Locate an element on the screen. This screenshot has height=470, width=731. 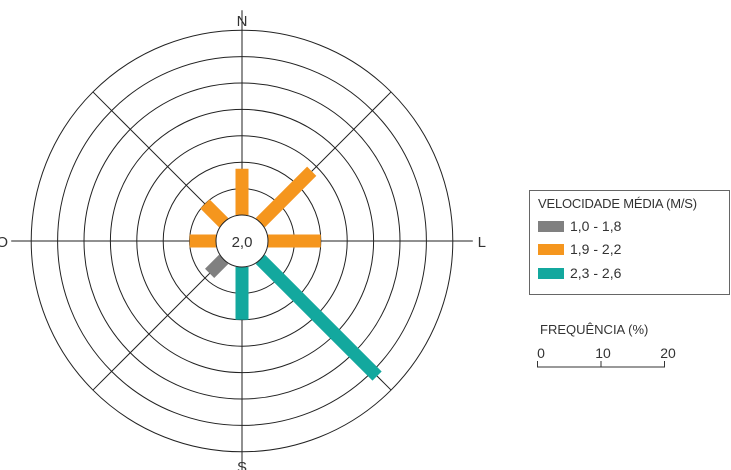
legend-swatch-orange is located at coordinates (551, 249).